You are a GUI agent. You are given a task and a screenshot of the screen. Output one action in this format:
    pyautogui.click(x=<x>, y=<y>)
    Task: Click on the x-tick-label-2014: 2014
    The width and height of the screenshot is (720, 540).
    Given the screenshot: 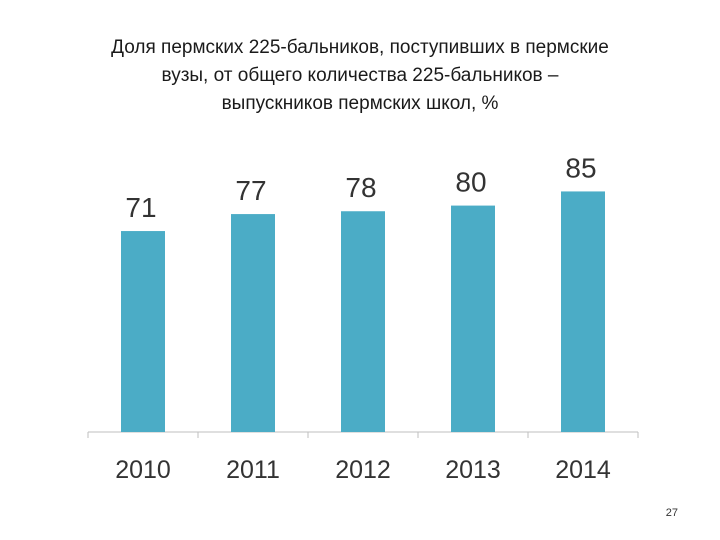 What is the action you would take?
    pyautogui.click(x=583, y=470)
    